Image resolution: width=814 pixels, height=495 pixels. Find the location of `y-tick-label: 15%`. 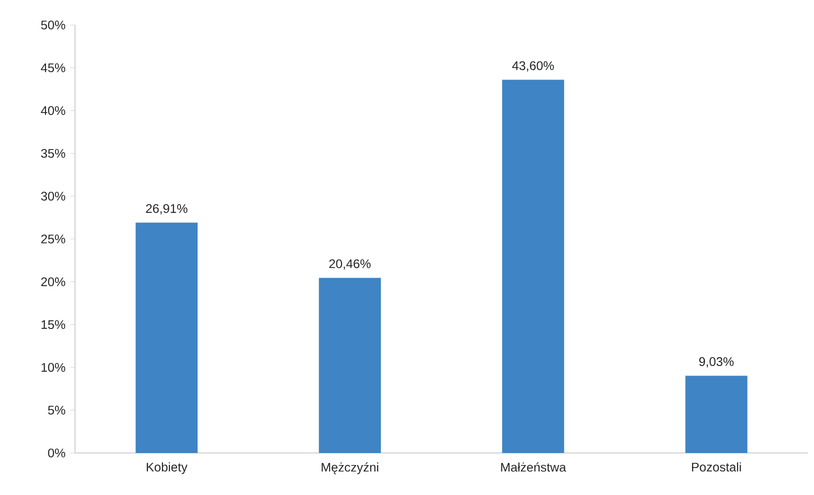

y-tick-label: 15% is located at coordinates (54, 324).